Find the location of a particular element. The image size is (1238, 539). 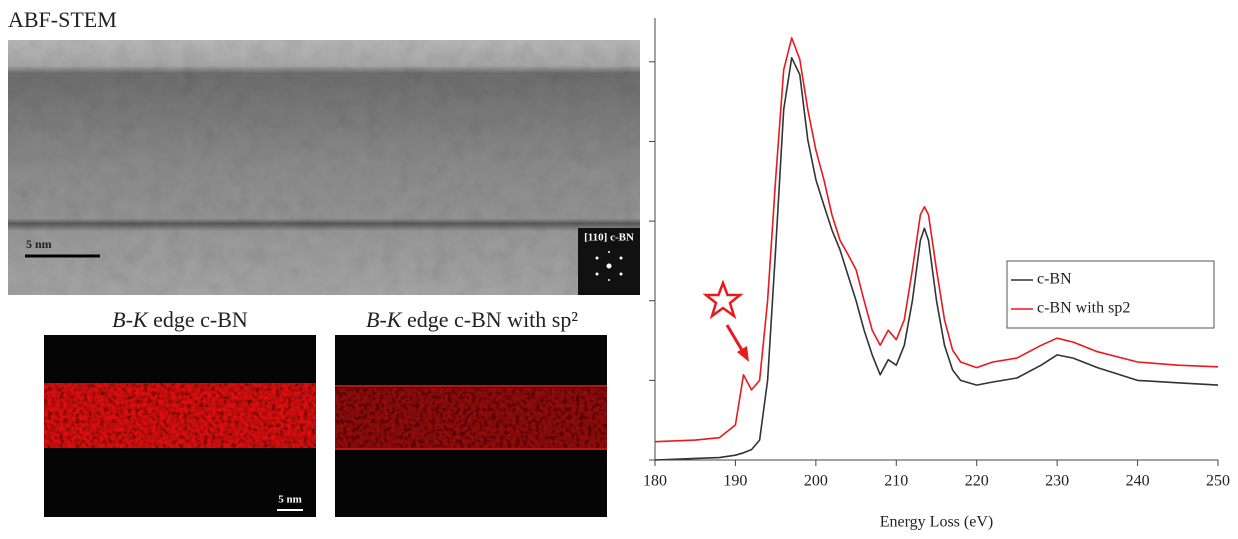

panel-title: B-K edge c-BN with sp² is located at coordinates (472, 319).